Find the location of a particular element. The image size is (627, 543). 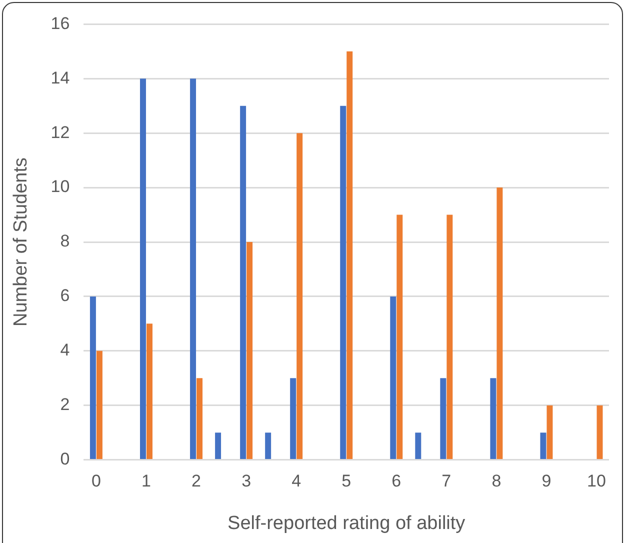

y-tick-label: 2 is located at coordinates (65, 404).